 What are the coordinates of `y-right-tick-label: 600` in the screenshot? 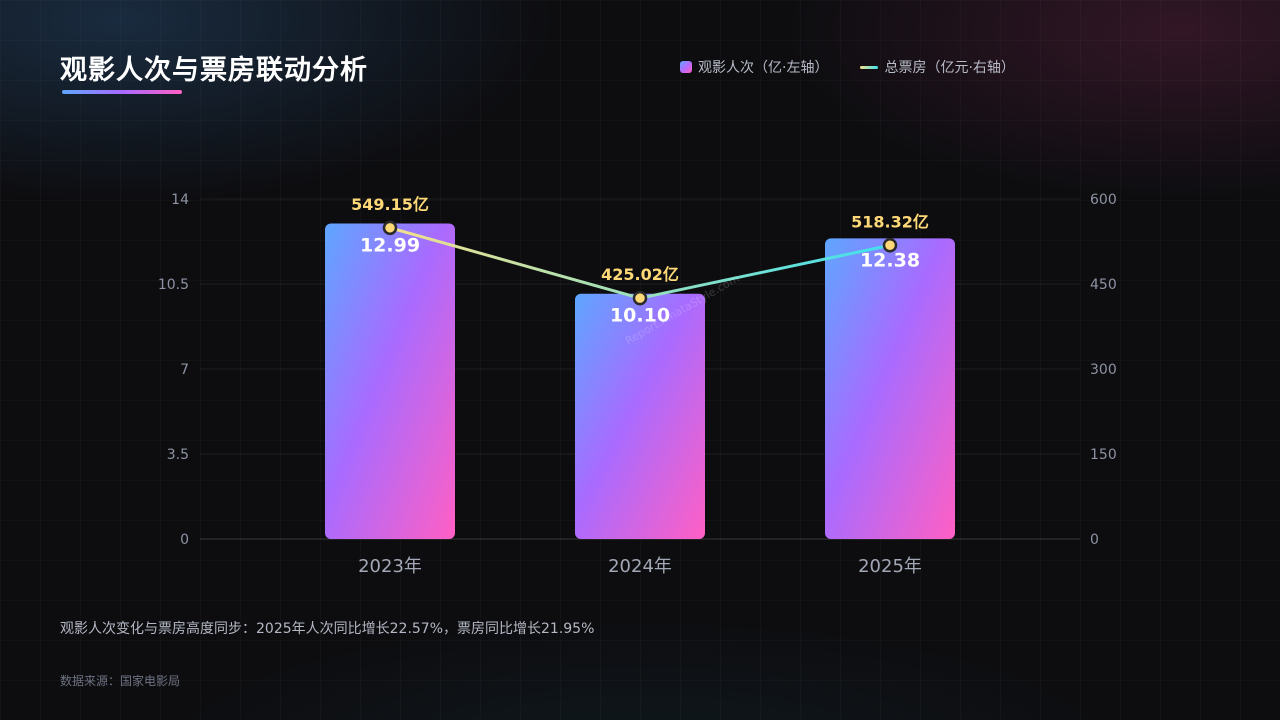 It's located at (1103, 200).